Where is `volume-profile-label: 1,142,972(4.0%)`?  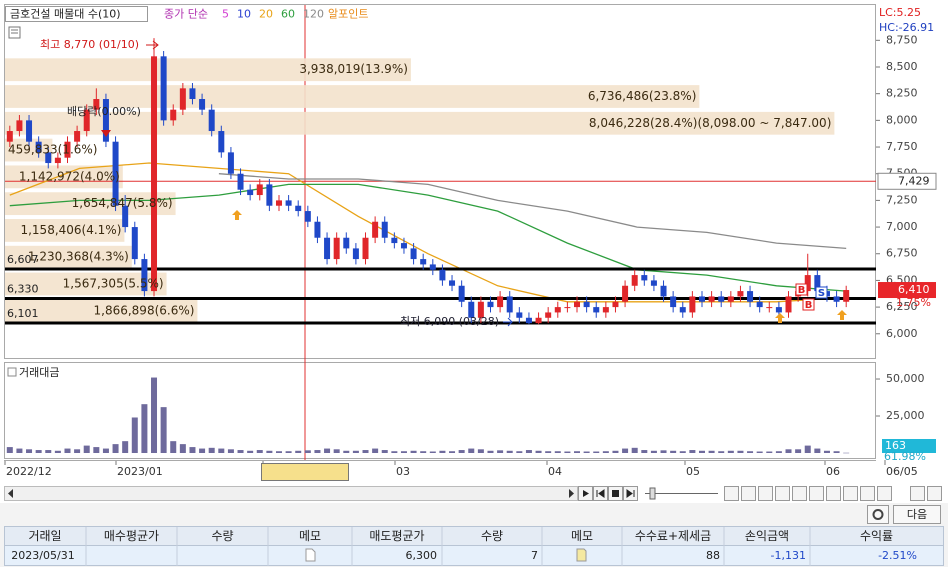 volume-profile-label: 1,142,972(4.0%) is located at coordinates (69, 176).